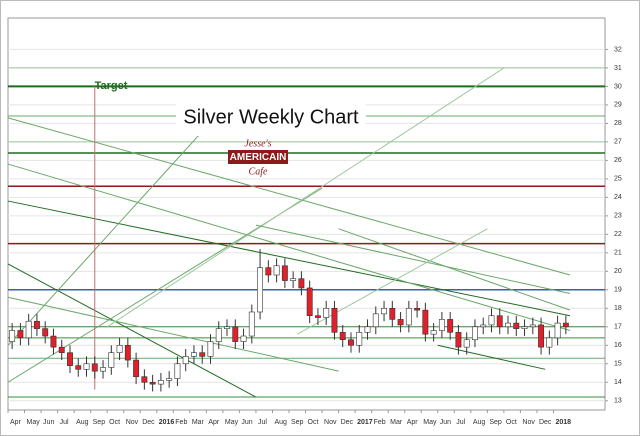 The image size is (640, 436). Describe the element at coordinates (396, 422) in the screenshot. I see `x-tick-label: Mar` at that location.